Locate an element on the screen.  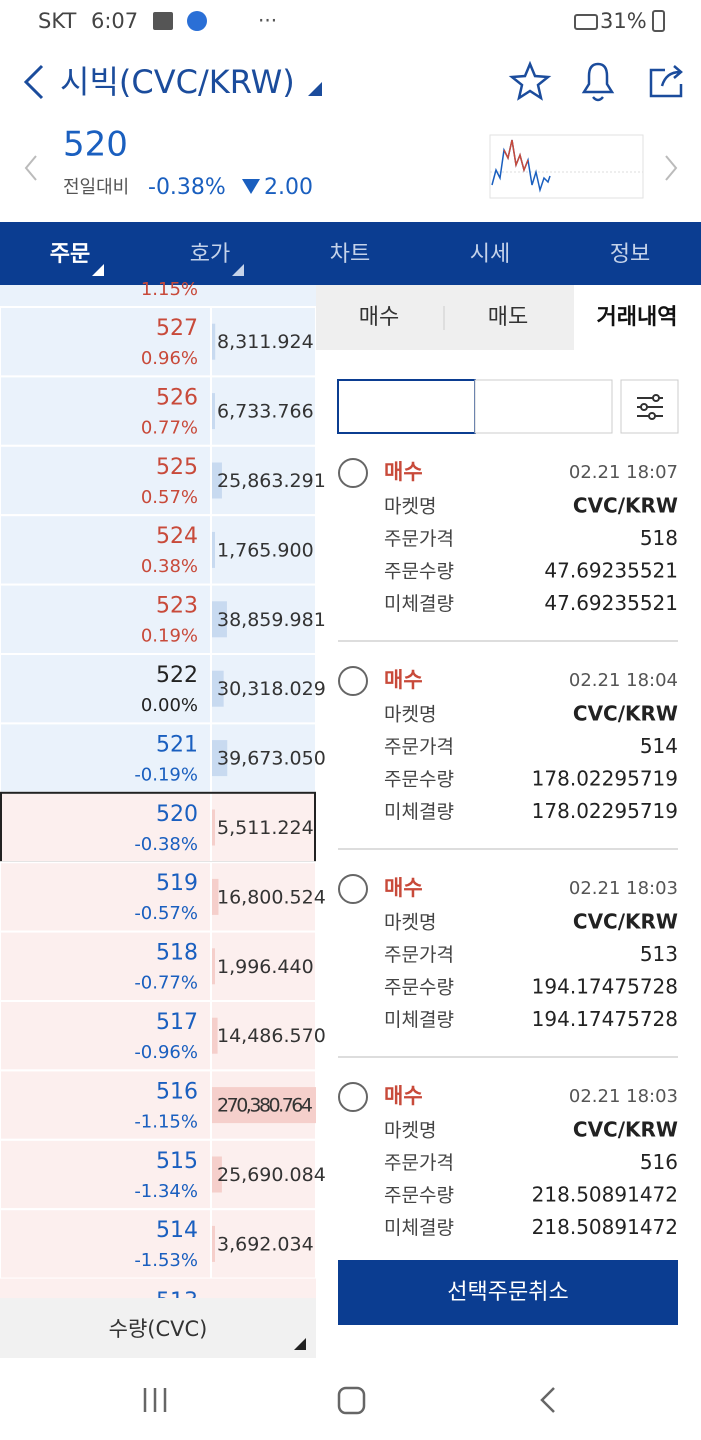
market-title: 시빅(CVC/KRW) is located at coordinates (177, 82).